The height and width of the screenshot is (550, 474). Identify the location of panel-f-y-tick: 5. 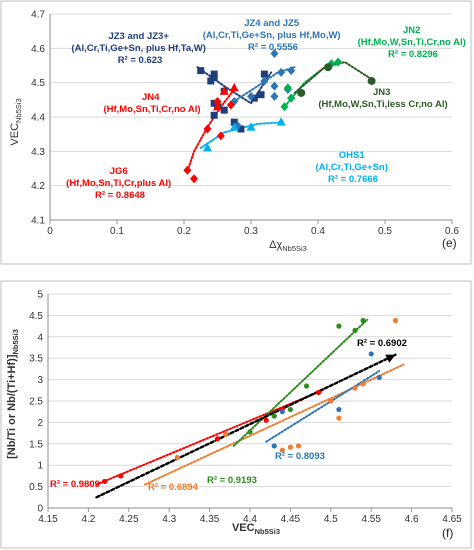
(40, 295).